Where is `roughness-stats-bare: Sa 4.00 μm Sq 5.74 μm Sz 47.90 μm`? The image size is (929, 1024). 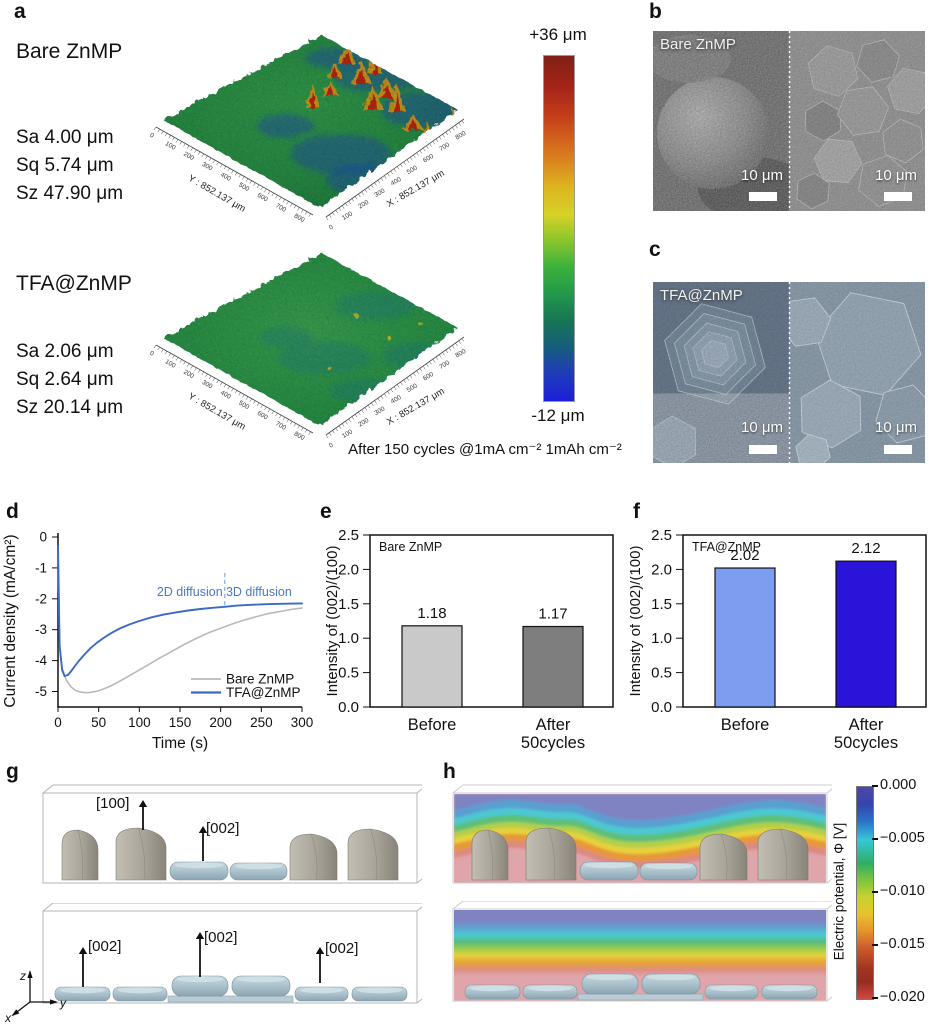
roughness-stats-bare: Sa 4.00 μm Sq 5.74 μm Sz 47.90 μm is located at coordinates (69, 166).